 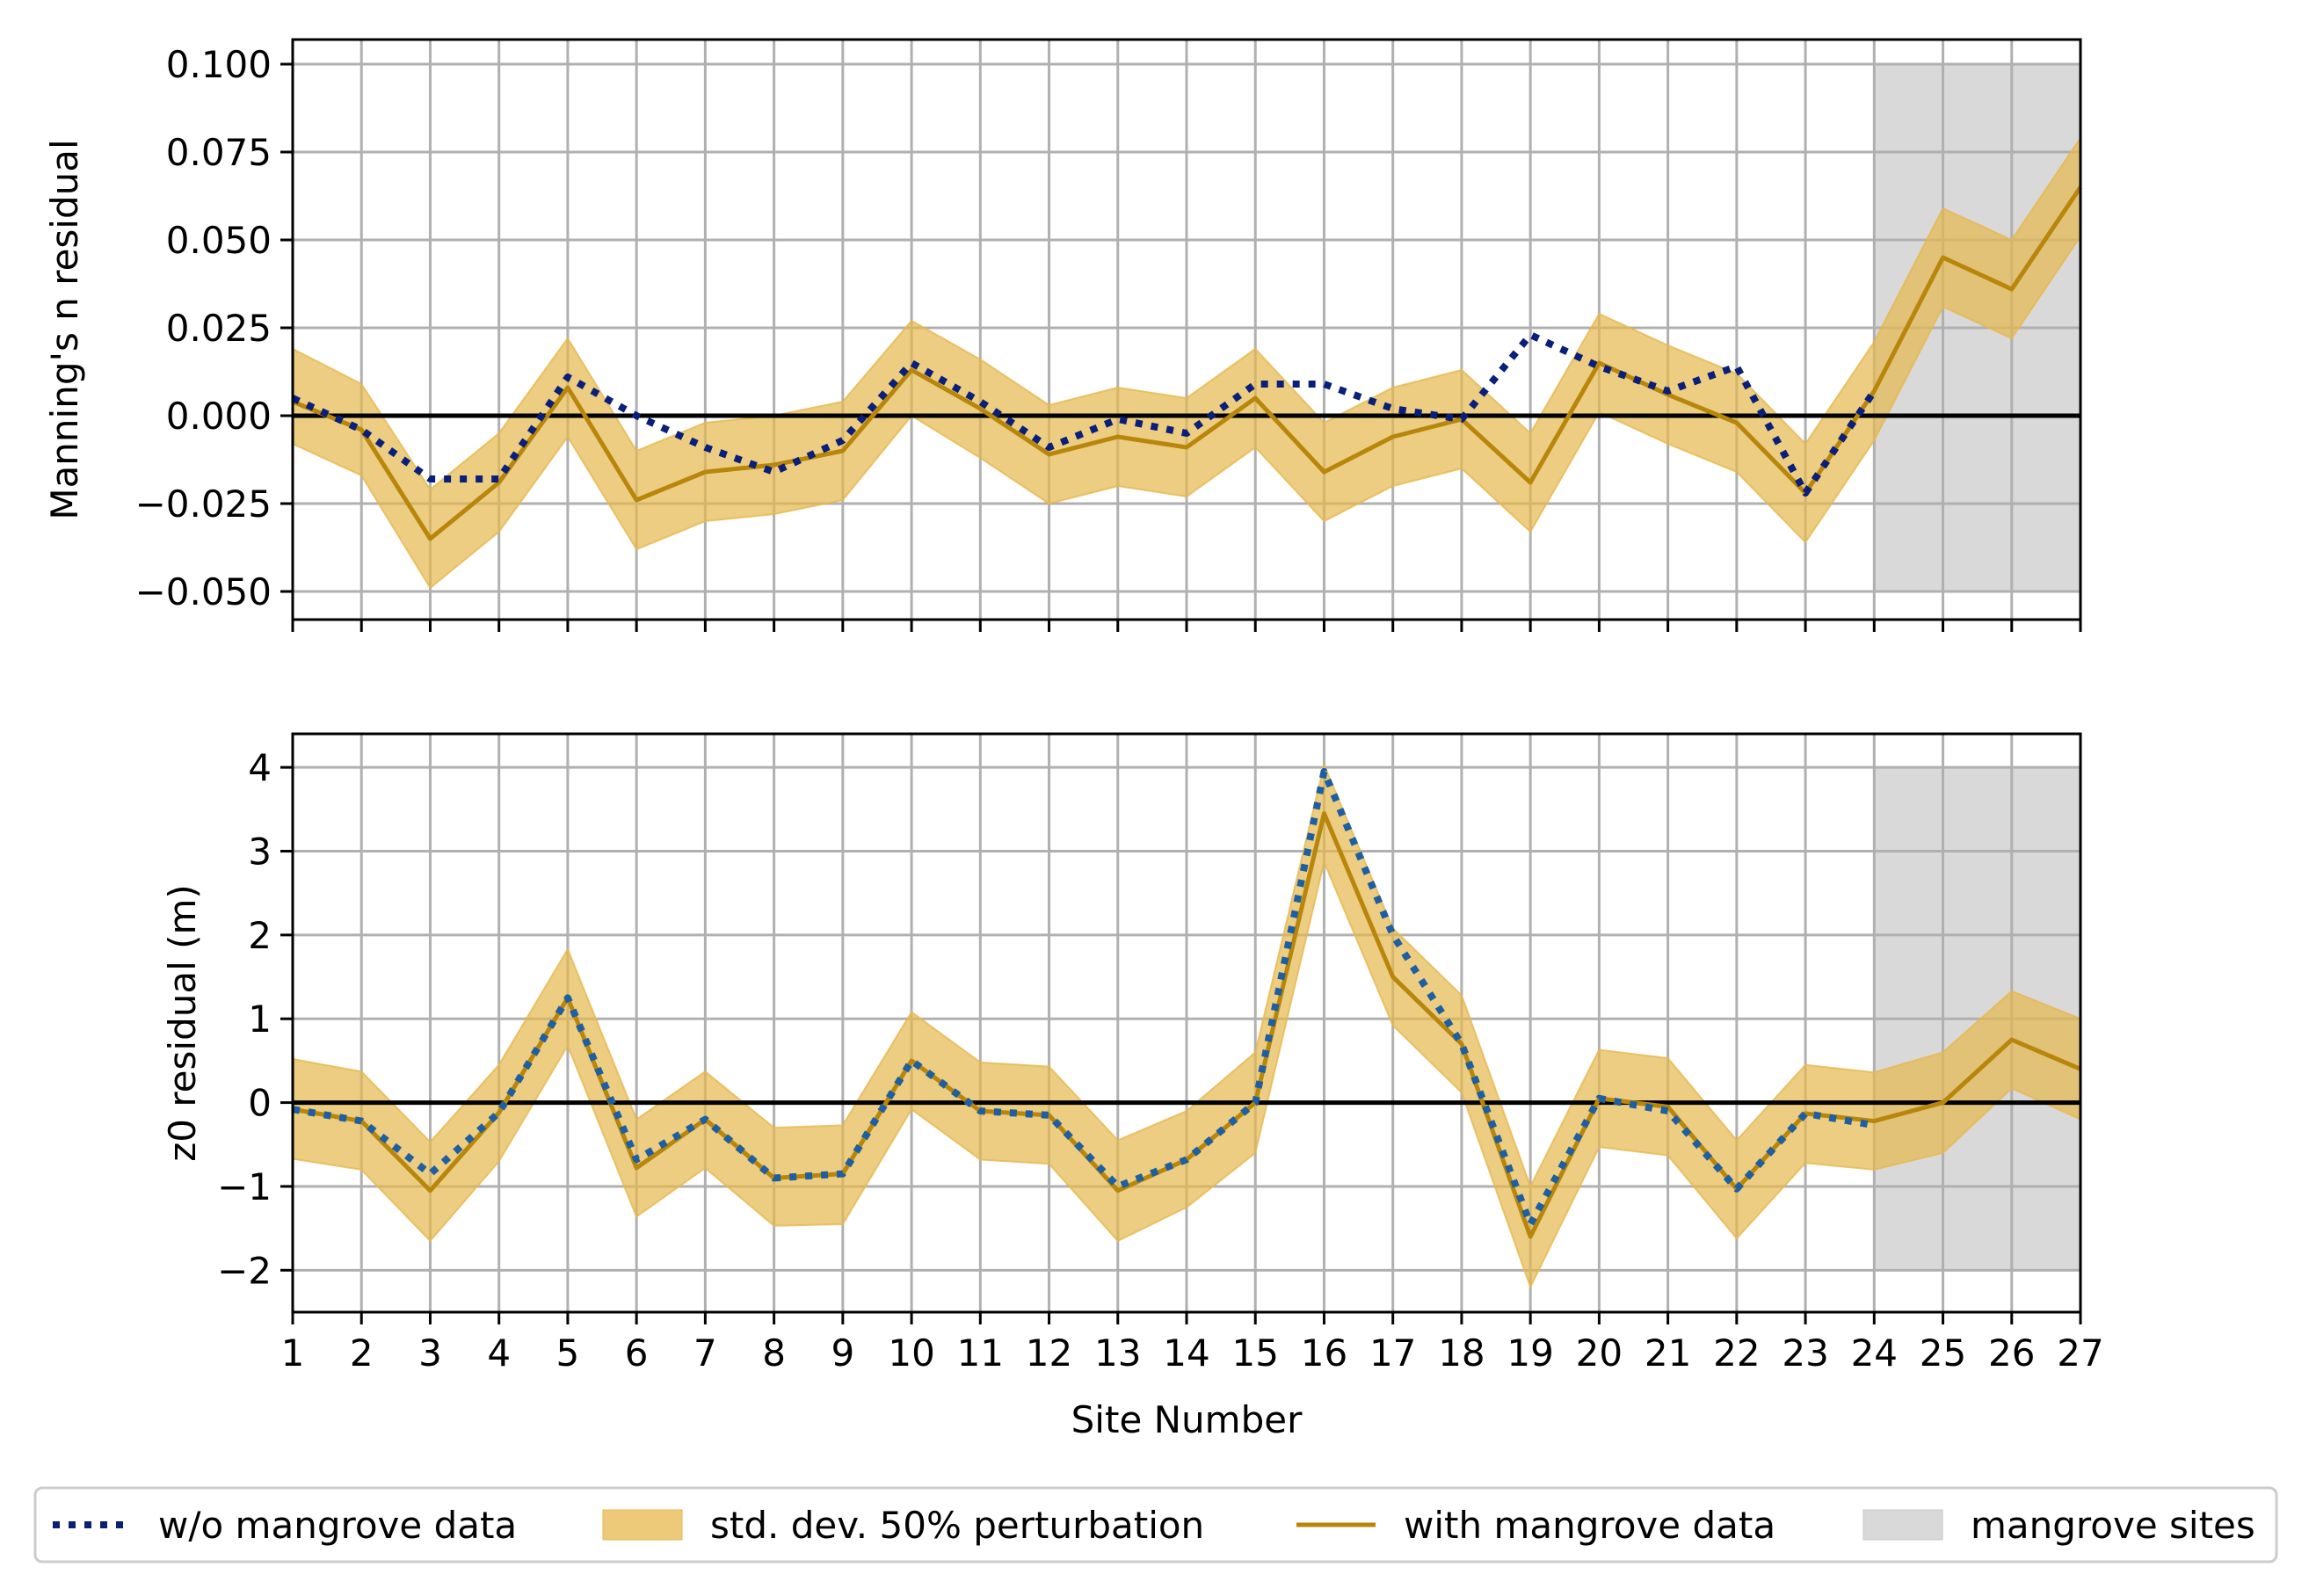 I want to click on bottom-x-tick-label: 25, so click(x=1943, y=1353).